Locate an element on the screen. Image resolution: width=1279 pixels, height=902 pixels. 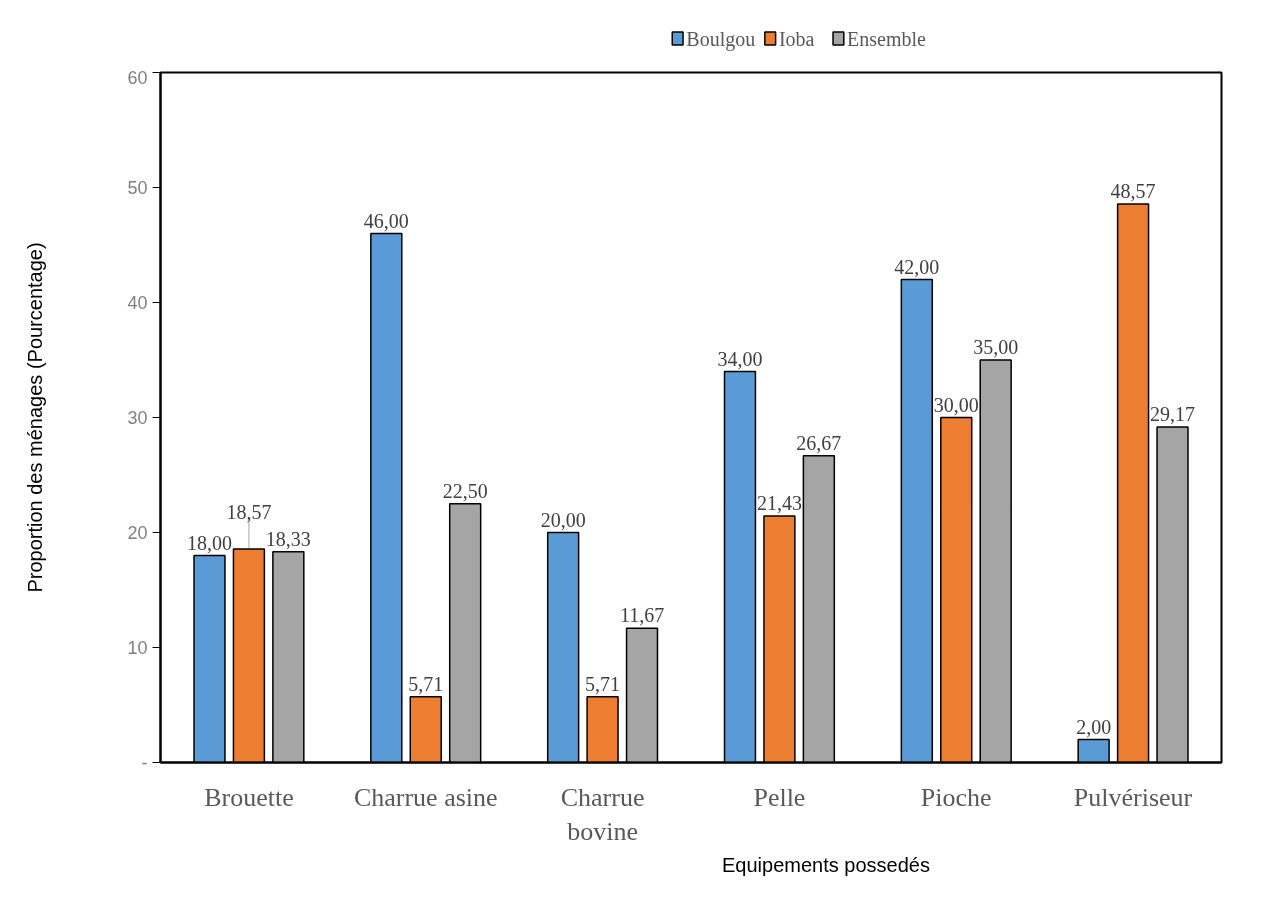
x-tick-label: Brouette is located at coordinates (249, 797).